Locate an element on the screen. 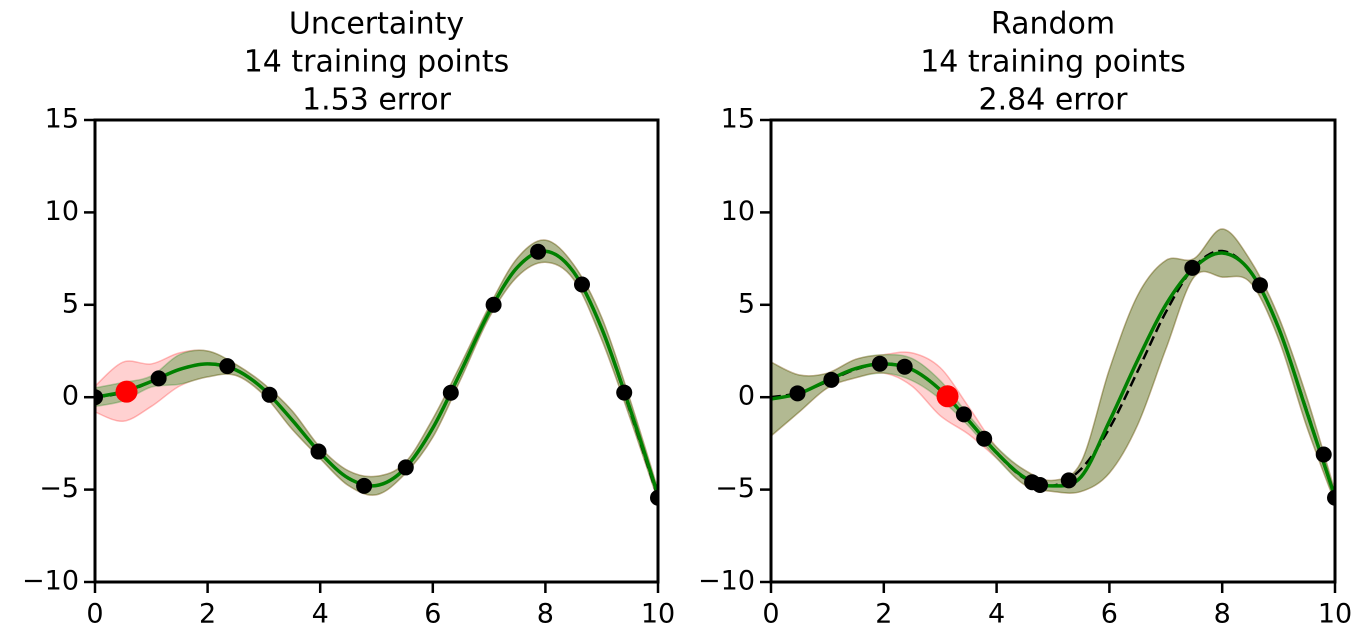  chart-title: 1.53 error is located at coordinates (377, 100).